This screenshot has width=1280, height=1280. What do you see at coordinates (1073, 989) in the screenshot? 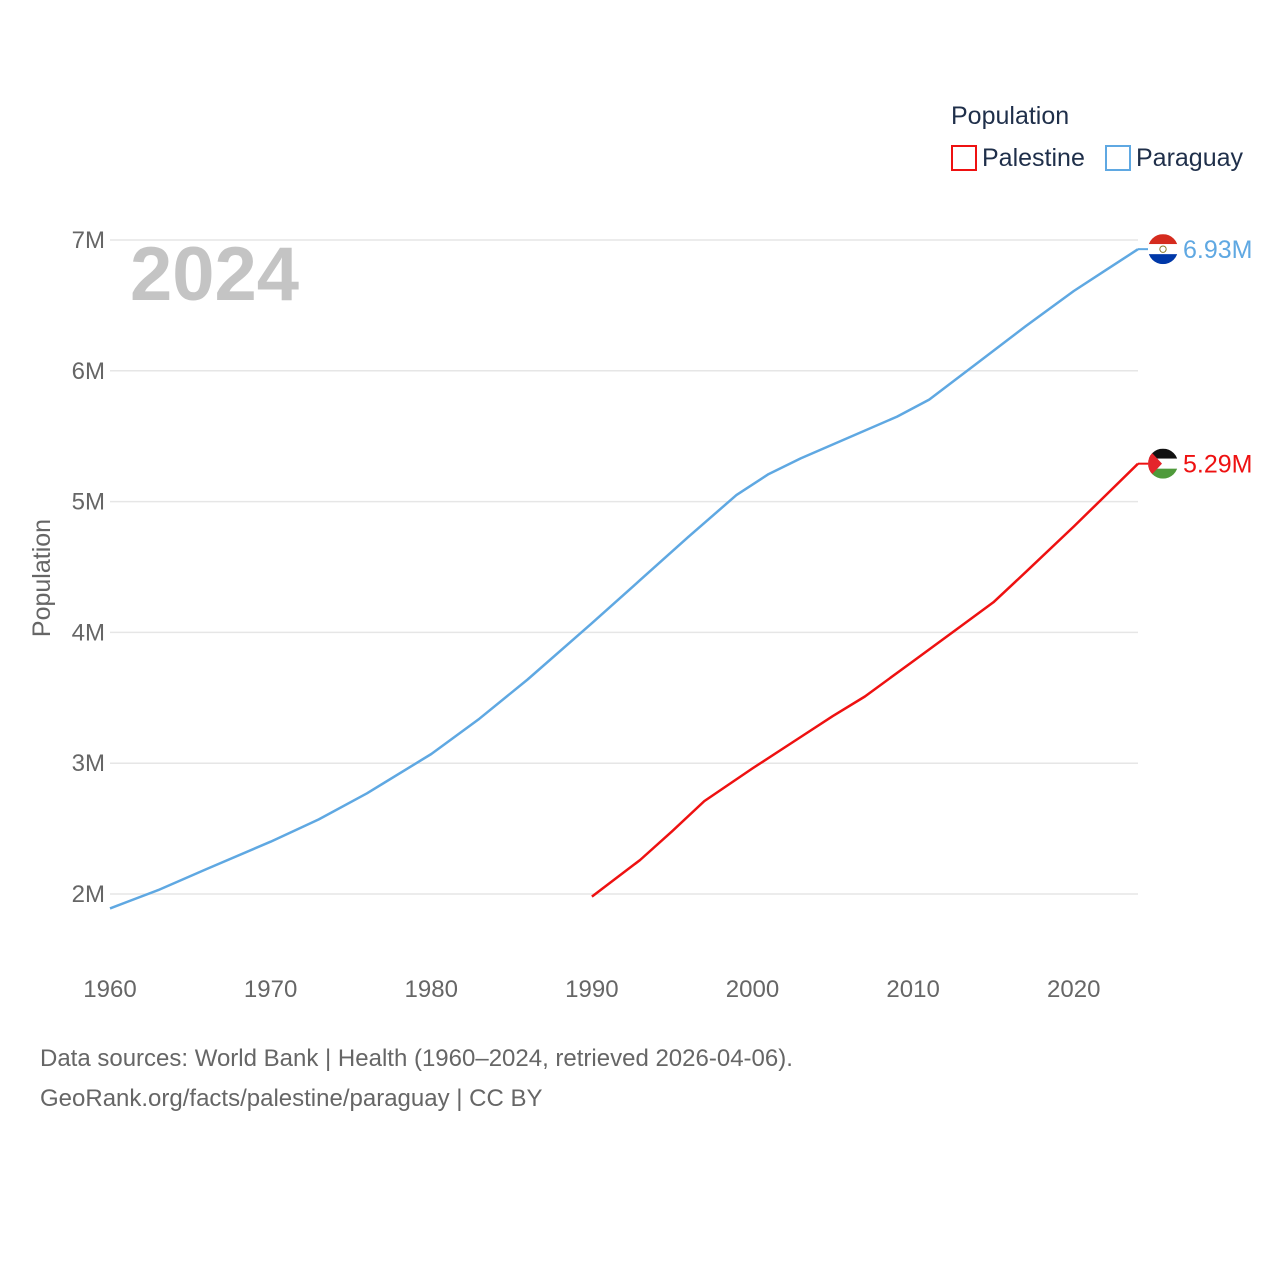
I see `x-tick-label: 2020` at bounding box center [1073, 989].